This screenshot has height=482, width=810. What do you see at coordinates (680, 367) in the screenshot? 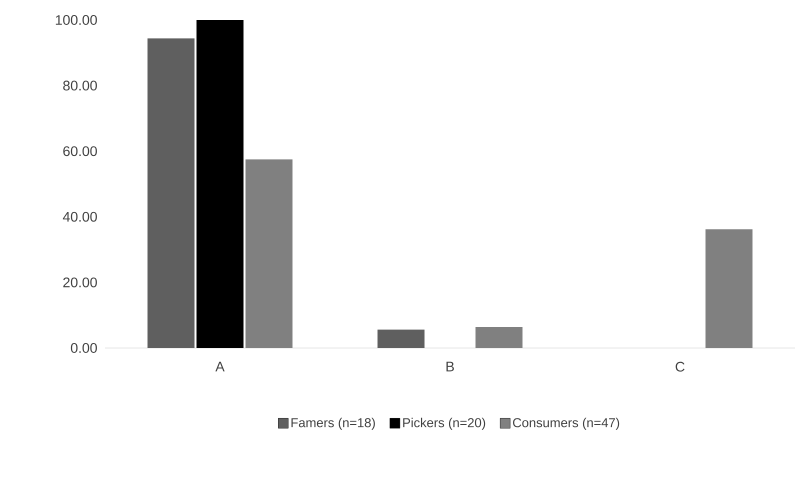
I see `x-tick-label: C` at bounding box center [680, 367].